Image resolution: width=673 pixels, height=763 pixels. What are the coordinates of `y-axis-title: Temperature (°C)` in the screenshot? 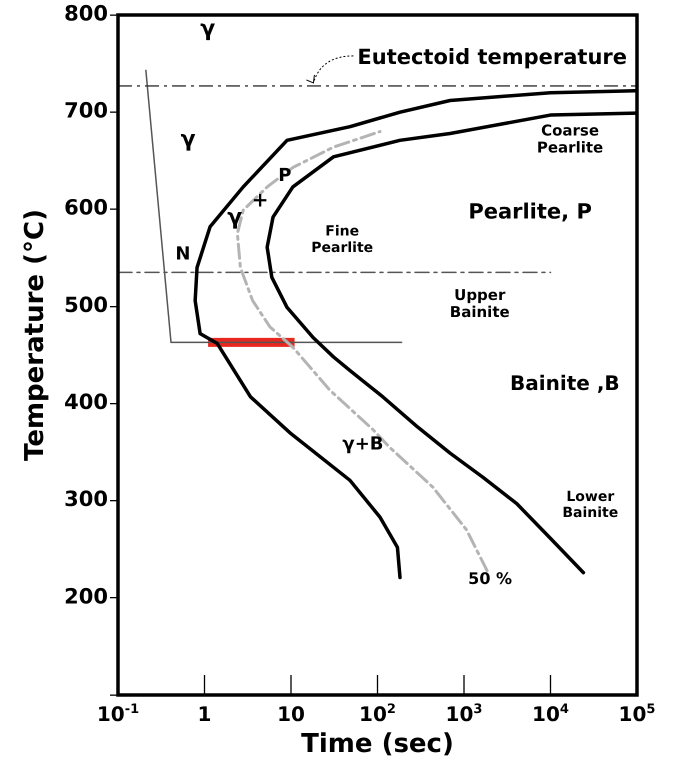 It's located at (35, 335).